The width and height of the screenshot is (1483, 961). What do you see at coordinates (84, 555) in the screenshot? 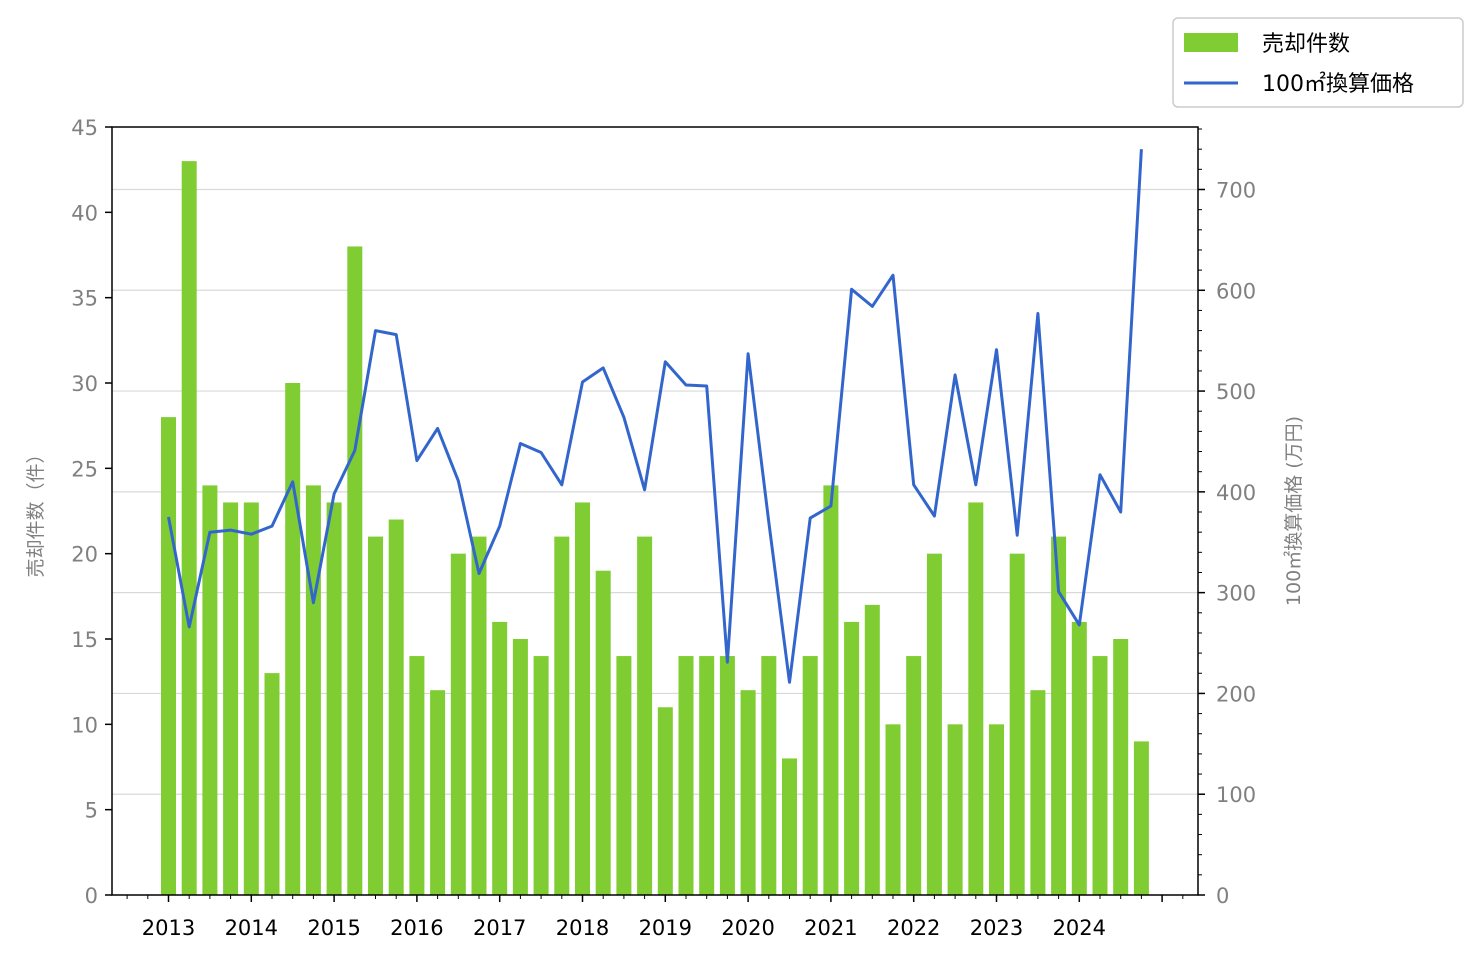
I see `left-tick-label: 20` at bounding box center [84, 555].